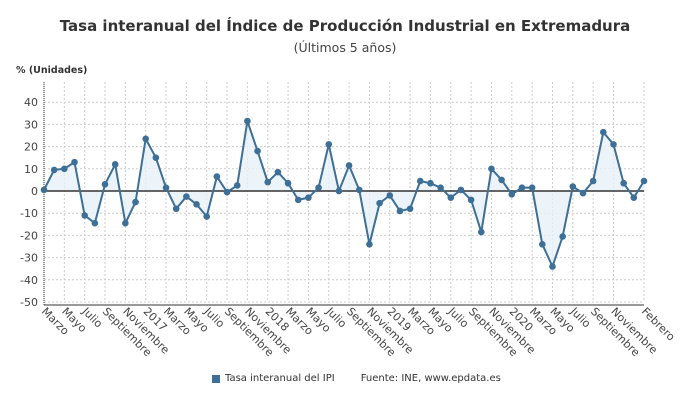 The width and height of the screenshot is (690, 406). What do you see at coordinates (29, 280) in the screenshot?
I see `y-tick-label: -40` at bounding box center [29, 280].